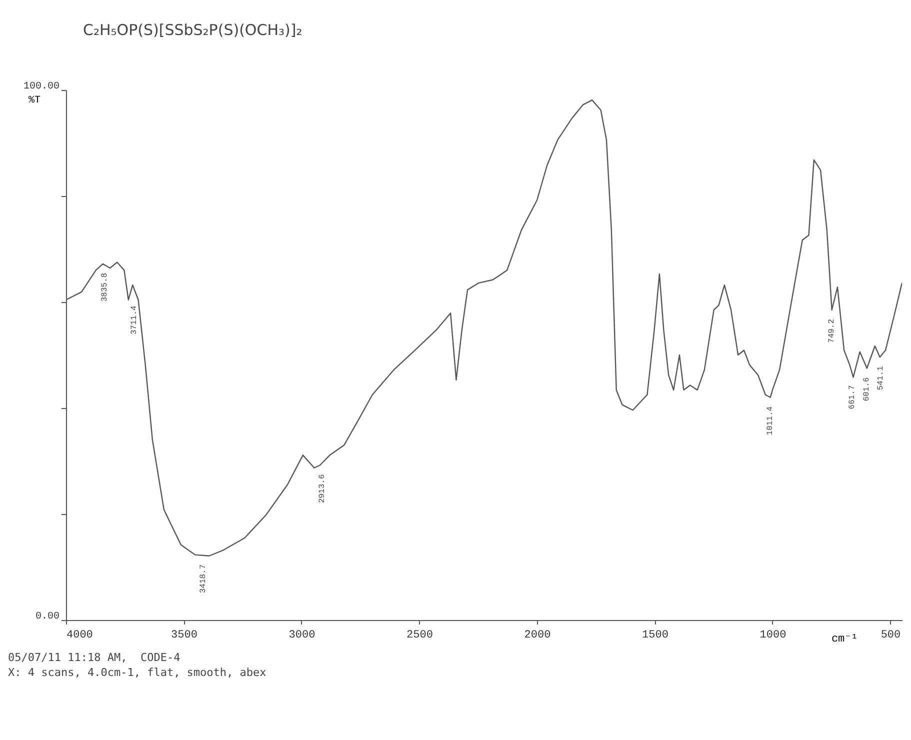  I want to click on annotation: 3711.4, so click(134, 320).